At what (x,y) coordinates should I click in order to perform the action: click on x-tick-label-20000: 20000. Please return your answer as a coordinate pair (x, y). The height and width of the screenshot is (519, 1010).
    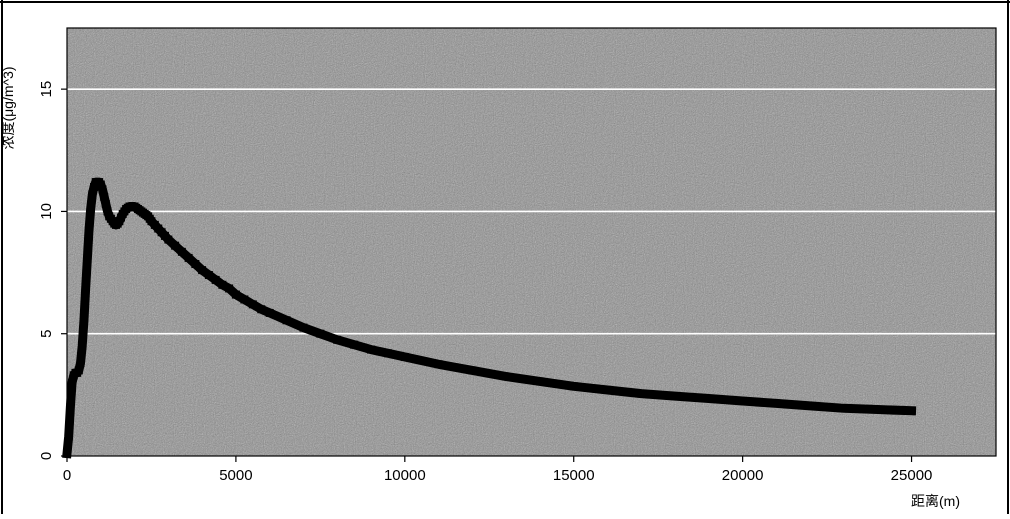
    Looking at the image, I should click on (743, 475).